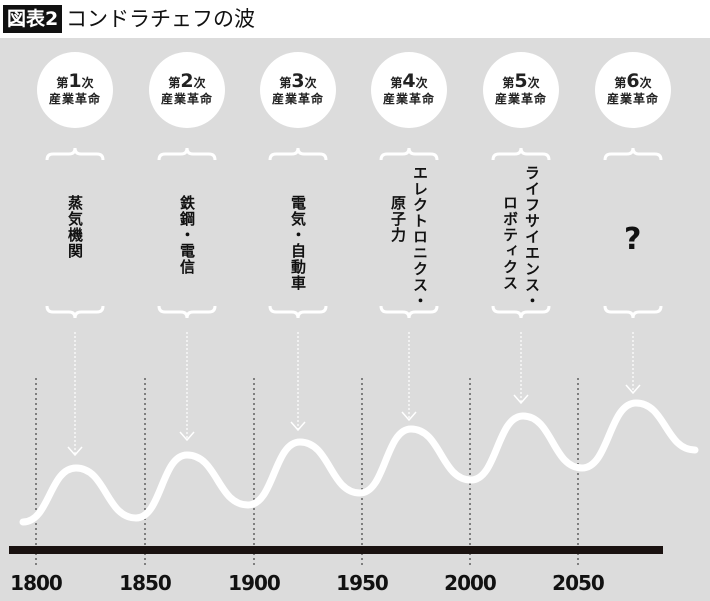 The height and width of the screenshot is (601, 710). What do you see at coordinates (578, 583) in the screenshot?
I see `year-label: 2050` at bounding box center [578, 583].